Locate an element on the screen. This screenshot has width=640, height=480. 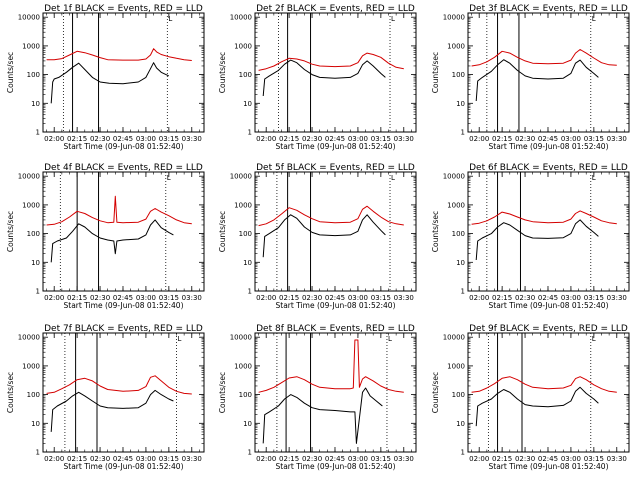
panel-title: Det 9f BLACK = Events, RED = LLD is located at coordinates (548, 329).